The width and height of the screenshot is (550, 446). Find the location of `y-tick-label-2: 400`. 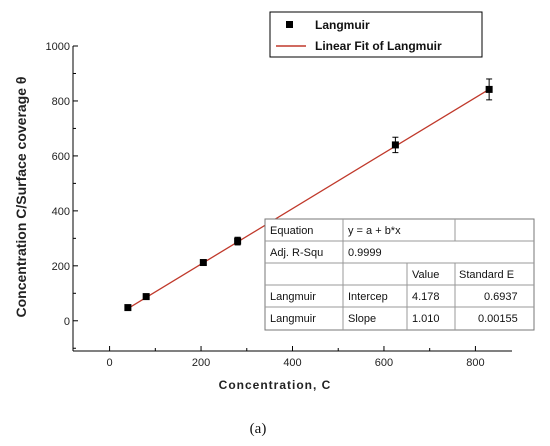

y-tick-label-2: 400 is located at coordinates (61, 212).